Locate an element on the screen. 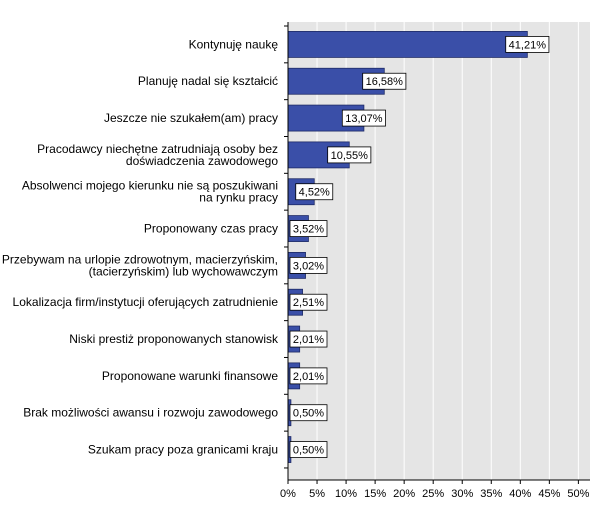 Image resolution: width=600 pixels, height=508 pixels. category-label: Szukam pracy poza granicami kraju is located at coordinates (183, 450).